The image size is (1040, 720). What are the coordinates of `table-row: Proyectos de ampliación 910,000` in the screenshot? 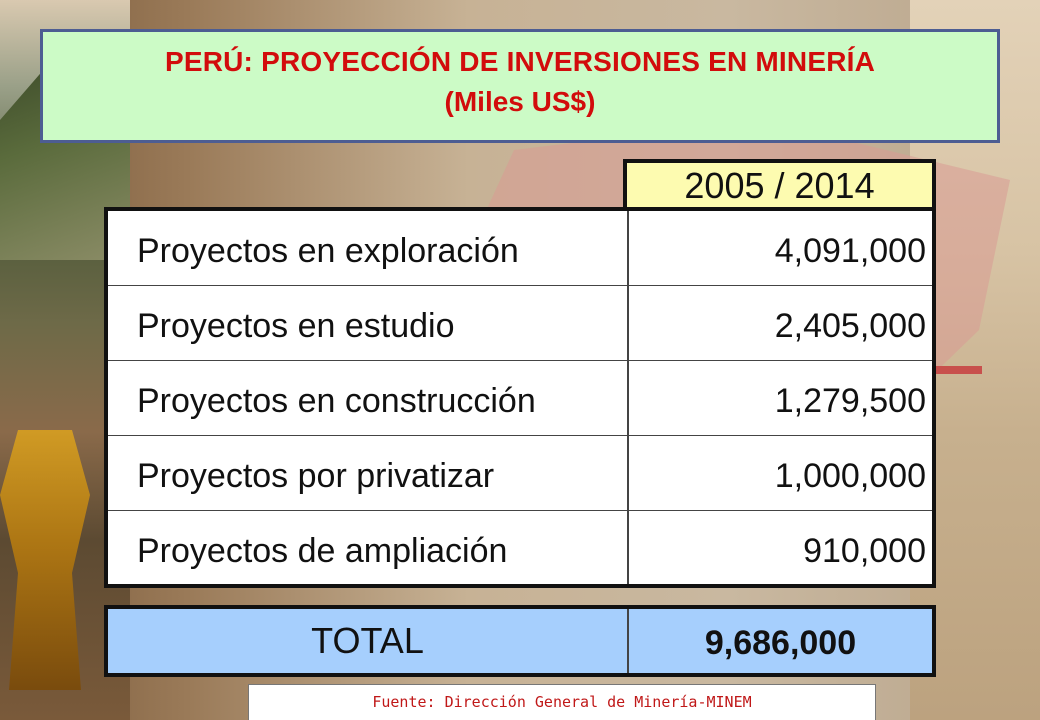 It's located at (520, 548).